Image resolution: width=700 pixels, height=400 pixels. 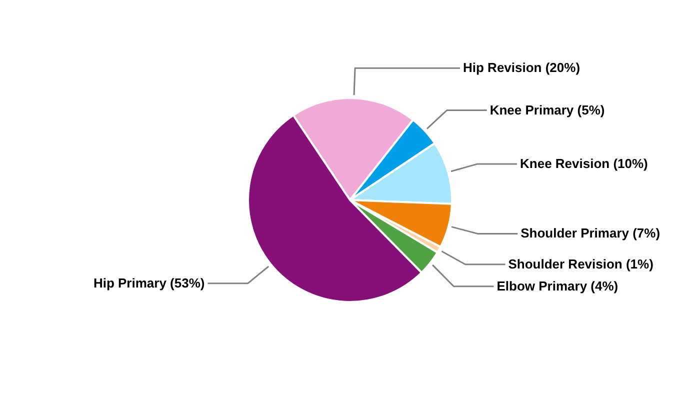 I want to click on slice-label: Shoulder Revision (1%), so click(x=581, y=264).